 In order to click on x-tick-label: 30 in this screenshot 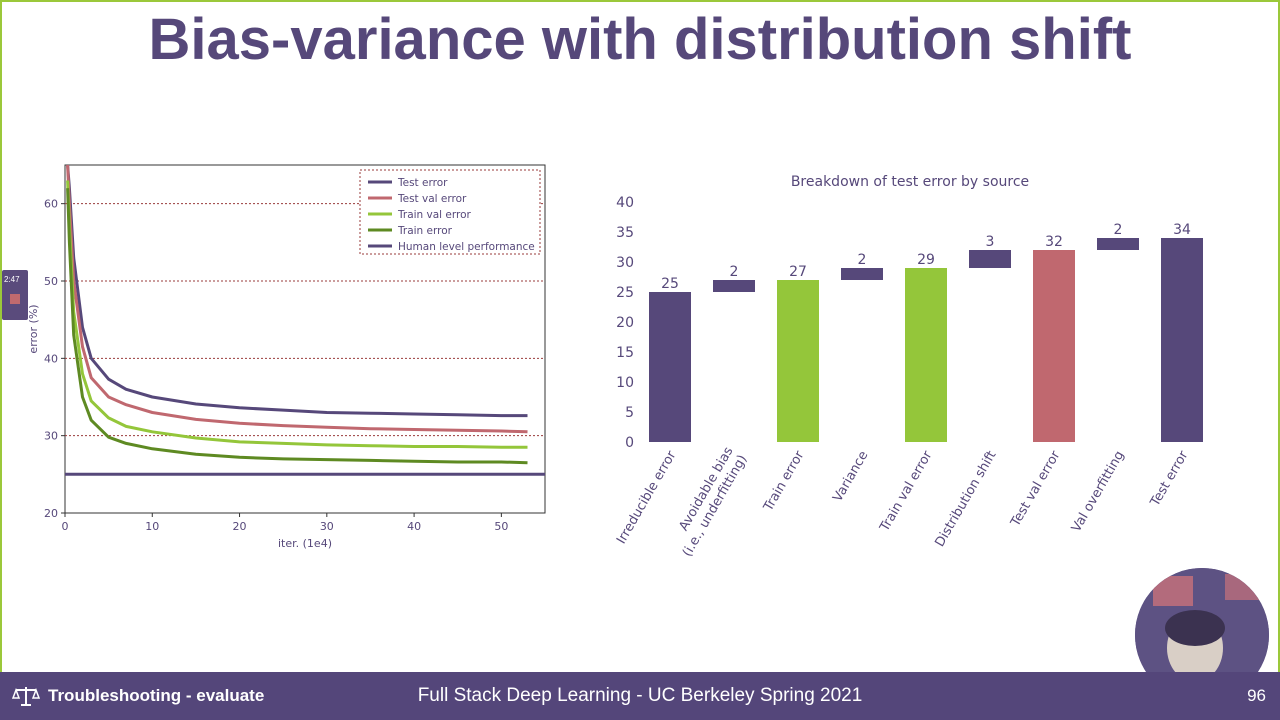, I will do `click(327, 526)`.